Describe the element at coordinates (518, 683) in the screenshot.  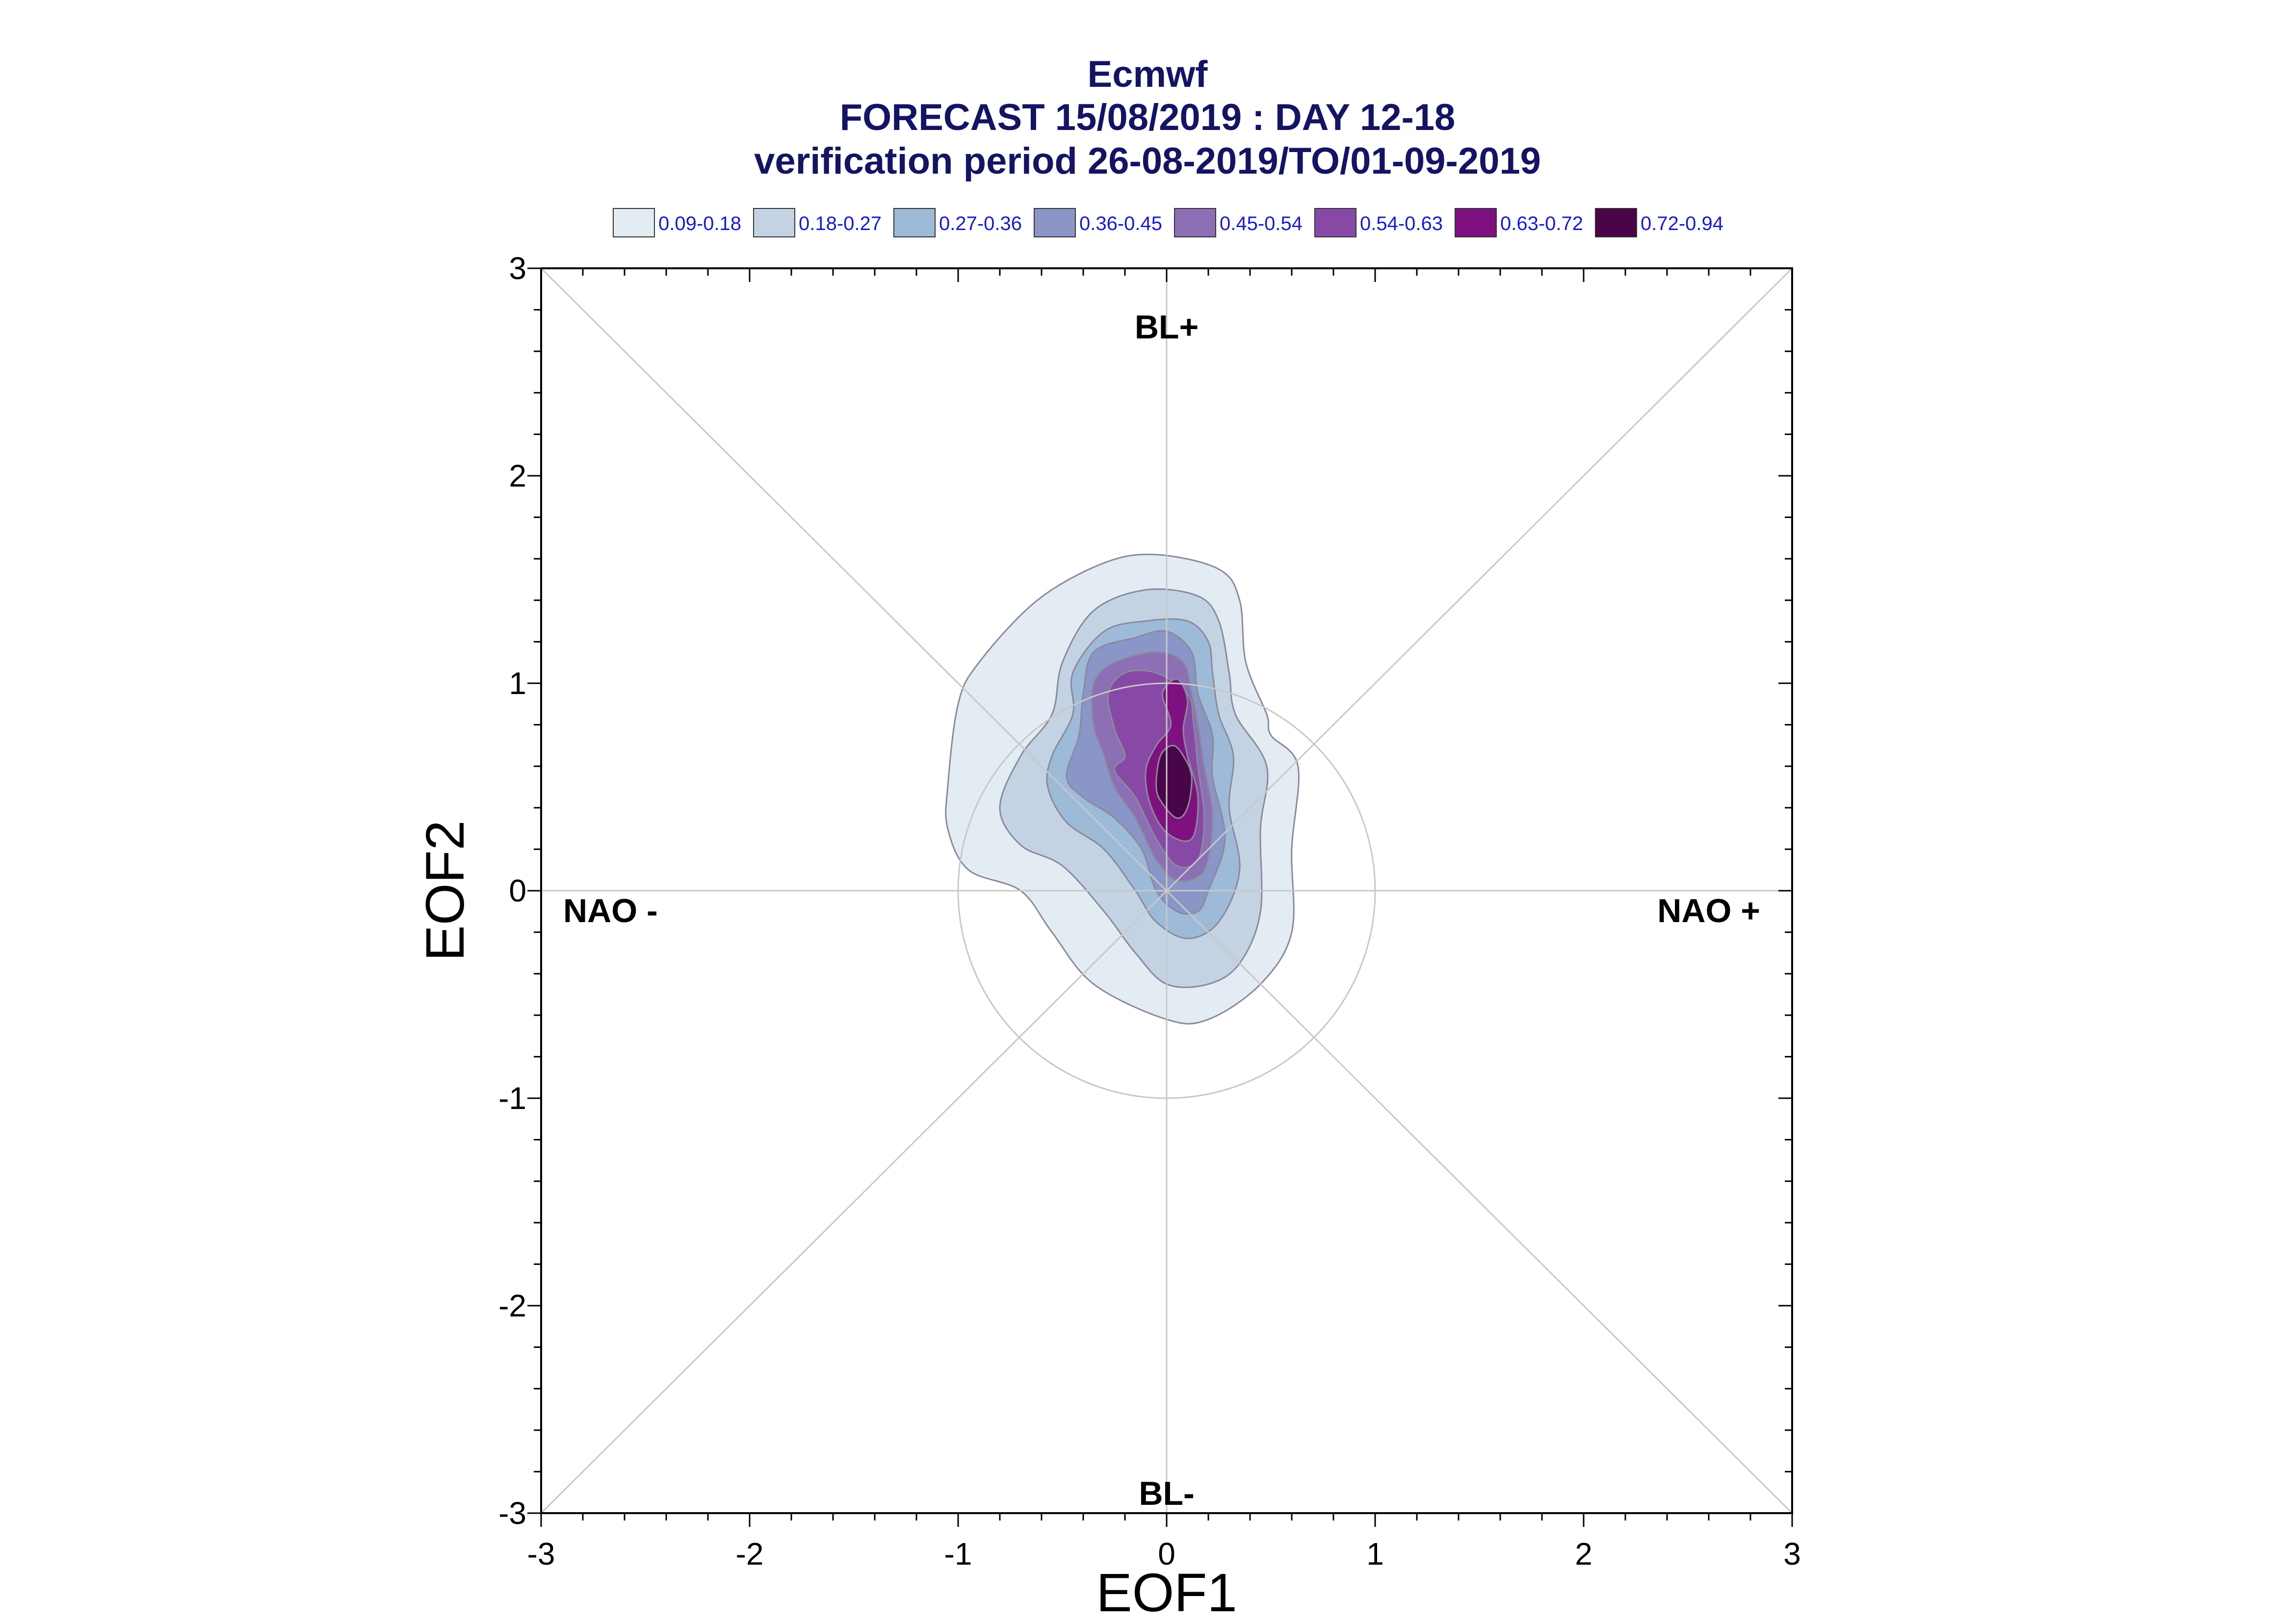
I see `y-tick-label: 1` at that location.